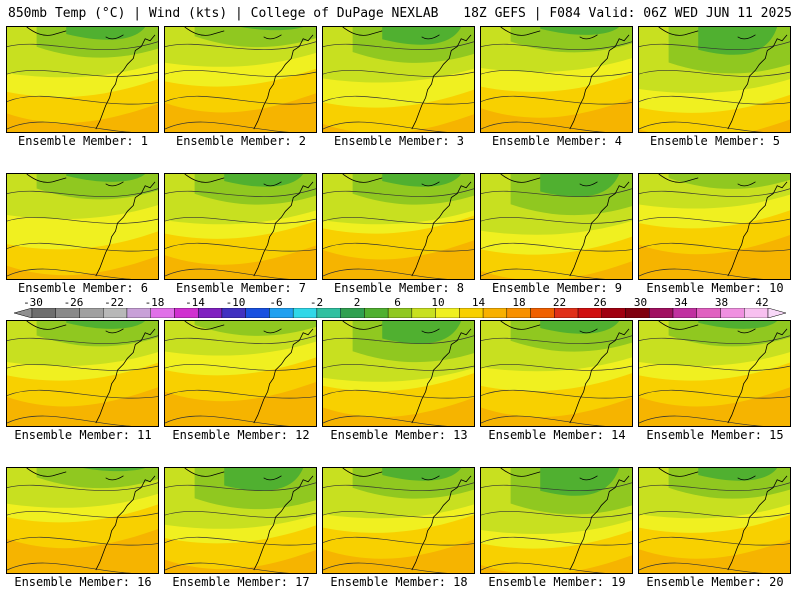 The height and width of the screenshot is (600, 800). Describe the element at coordinates (241, 288) in the screenshot. I see `ensemble-member-label: Ensemble Member: 7` at that location.